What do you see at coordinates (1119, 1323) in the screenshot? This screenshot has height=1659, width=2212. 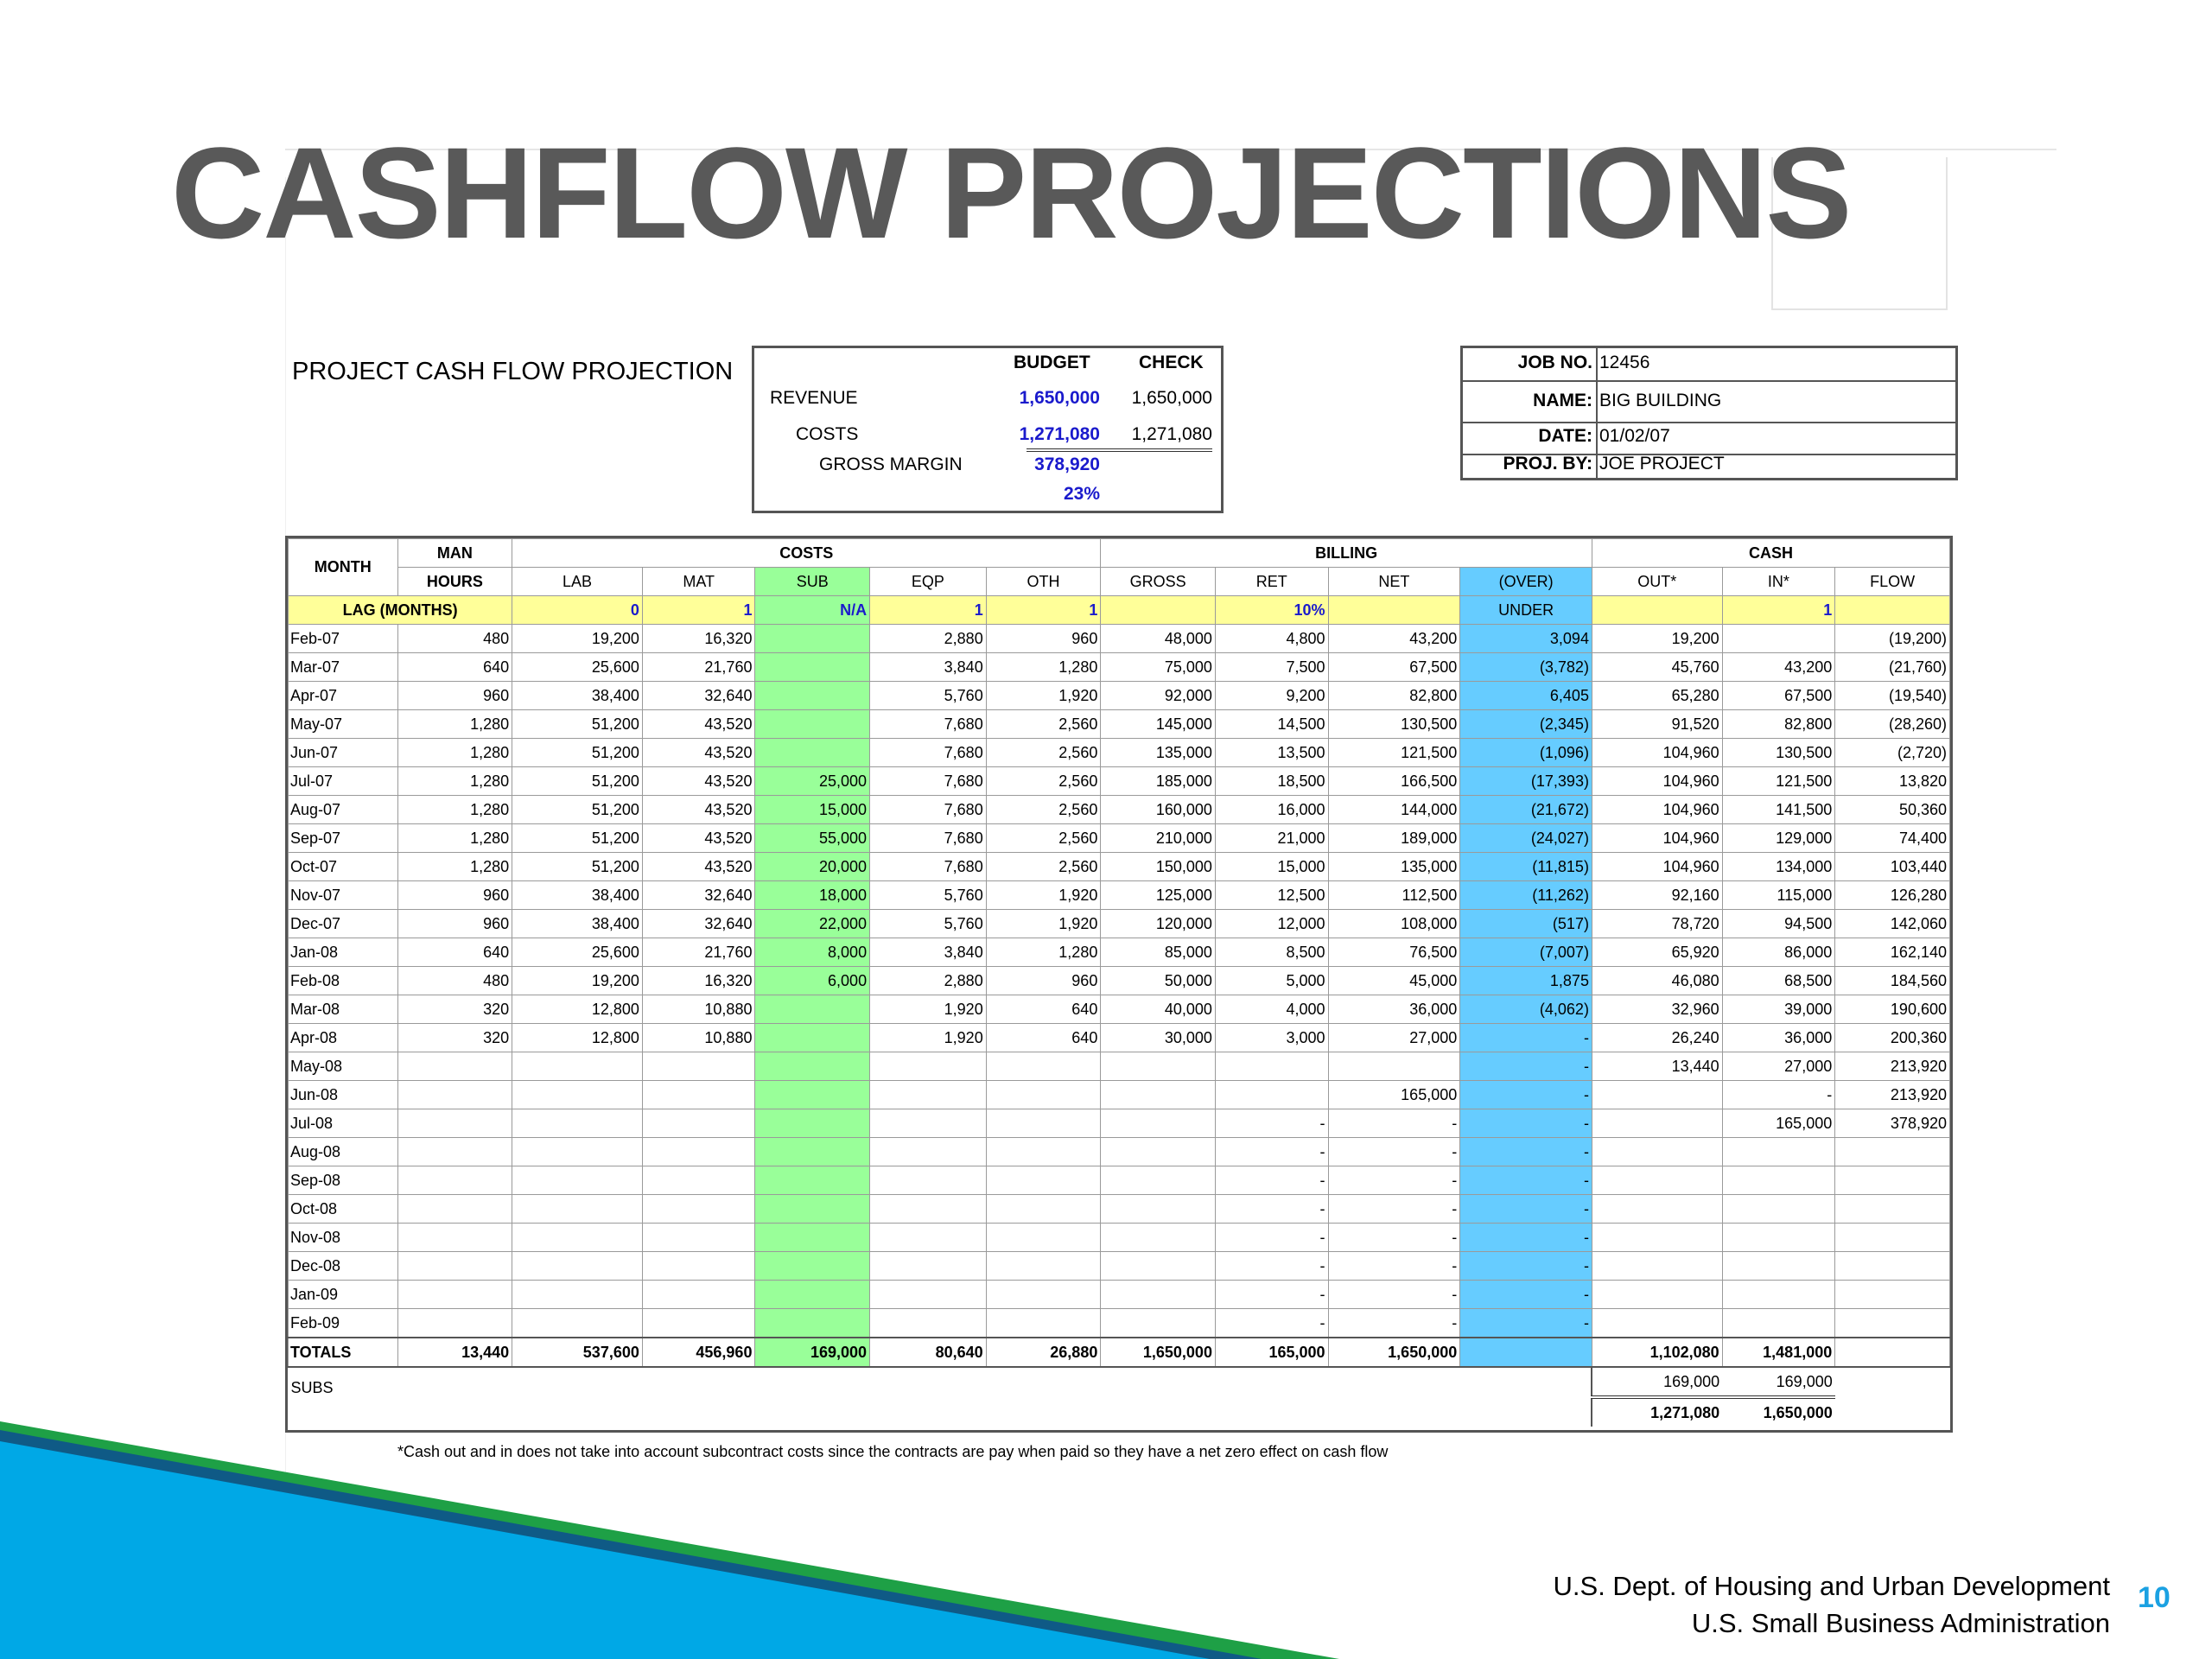 I see `table-row: Feb-09- - -` at bounding box center [1119, 1323].